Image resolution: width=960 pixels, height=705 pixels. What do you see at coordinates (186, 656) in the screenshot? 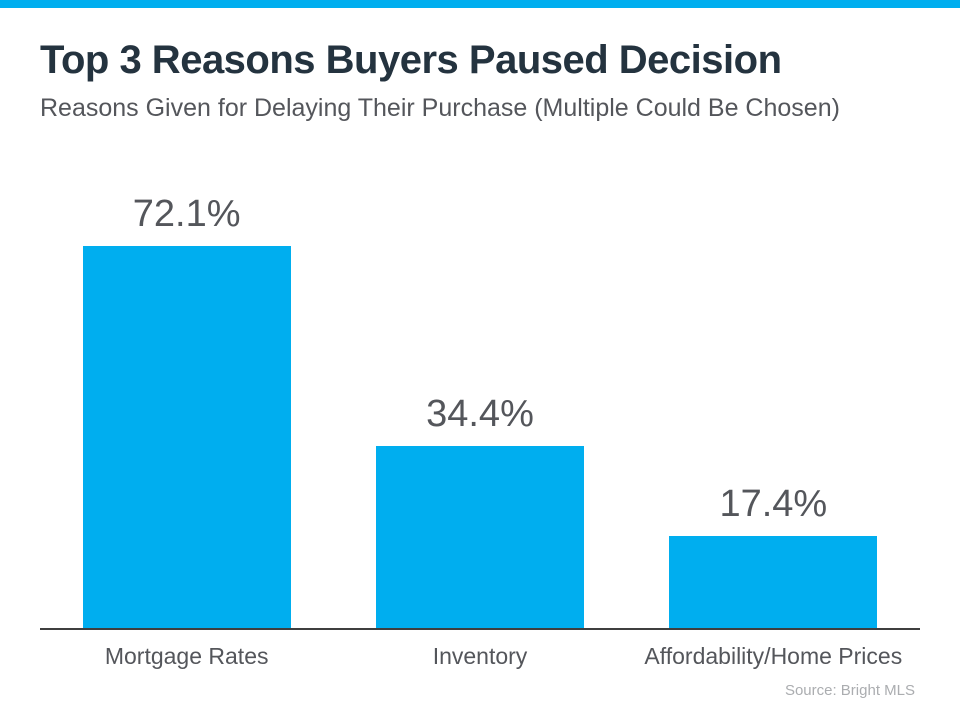
I see `category-label: Mortgage Rates` at bounding box center [186, 656].